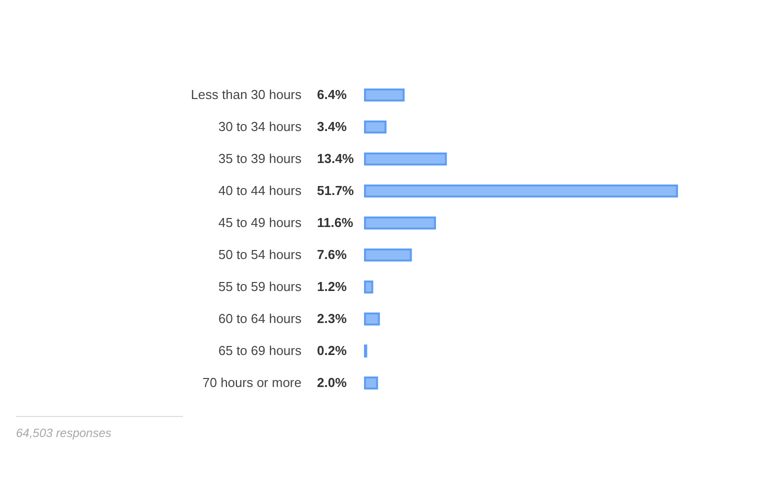 This screenshot has height=480, width=763. What do you see at coordinates (260, 158) in the screenshot?
I see `y-tick-label: 35 to 39 hours` at bounding box center [260, 158].